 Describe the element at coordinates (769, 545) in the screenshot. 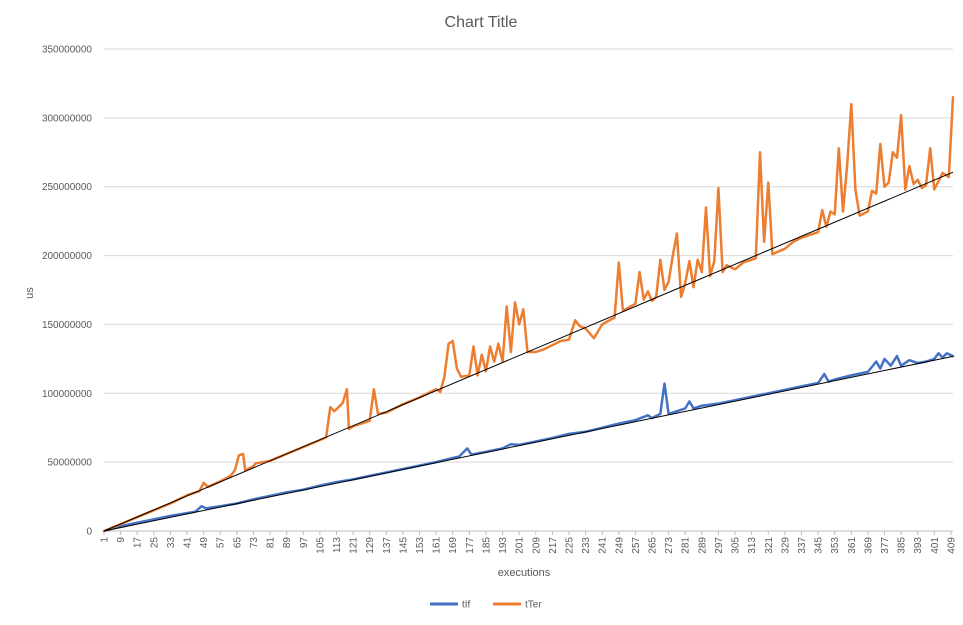

I see `x-tick-label: 321` at that location.